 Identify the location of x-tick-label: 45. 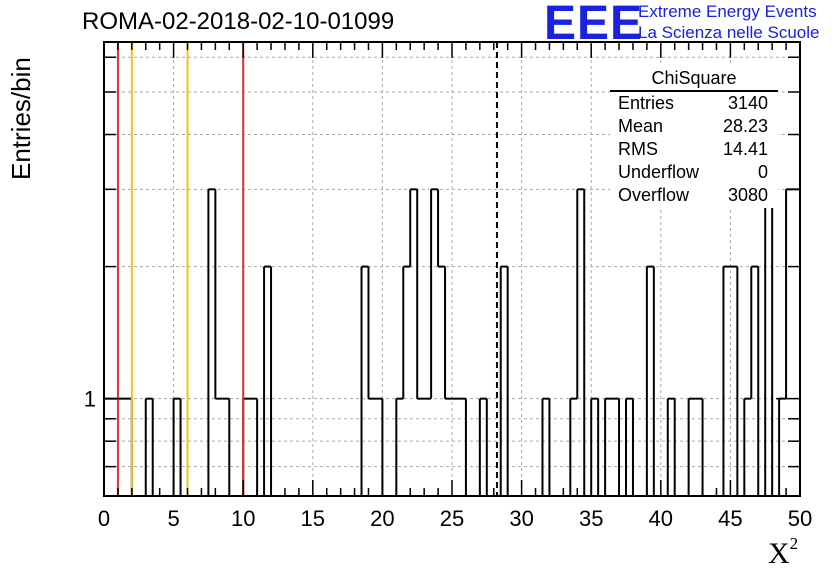
(730, 518).